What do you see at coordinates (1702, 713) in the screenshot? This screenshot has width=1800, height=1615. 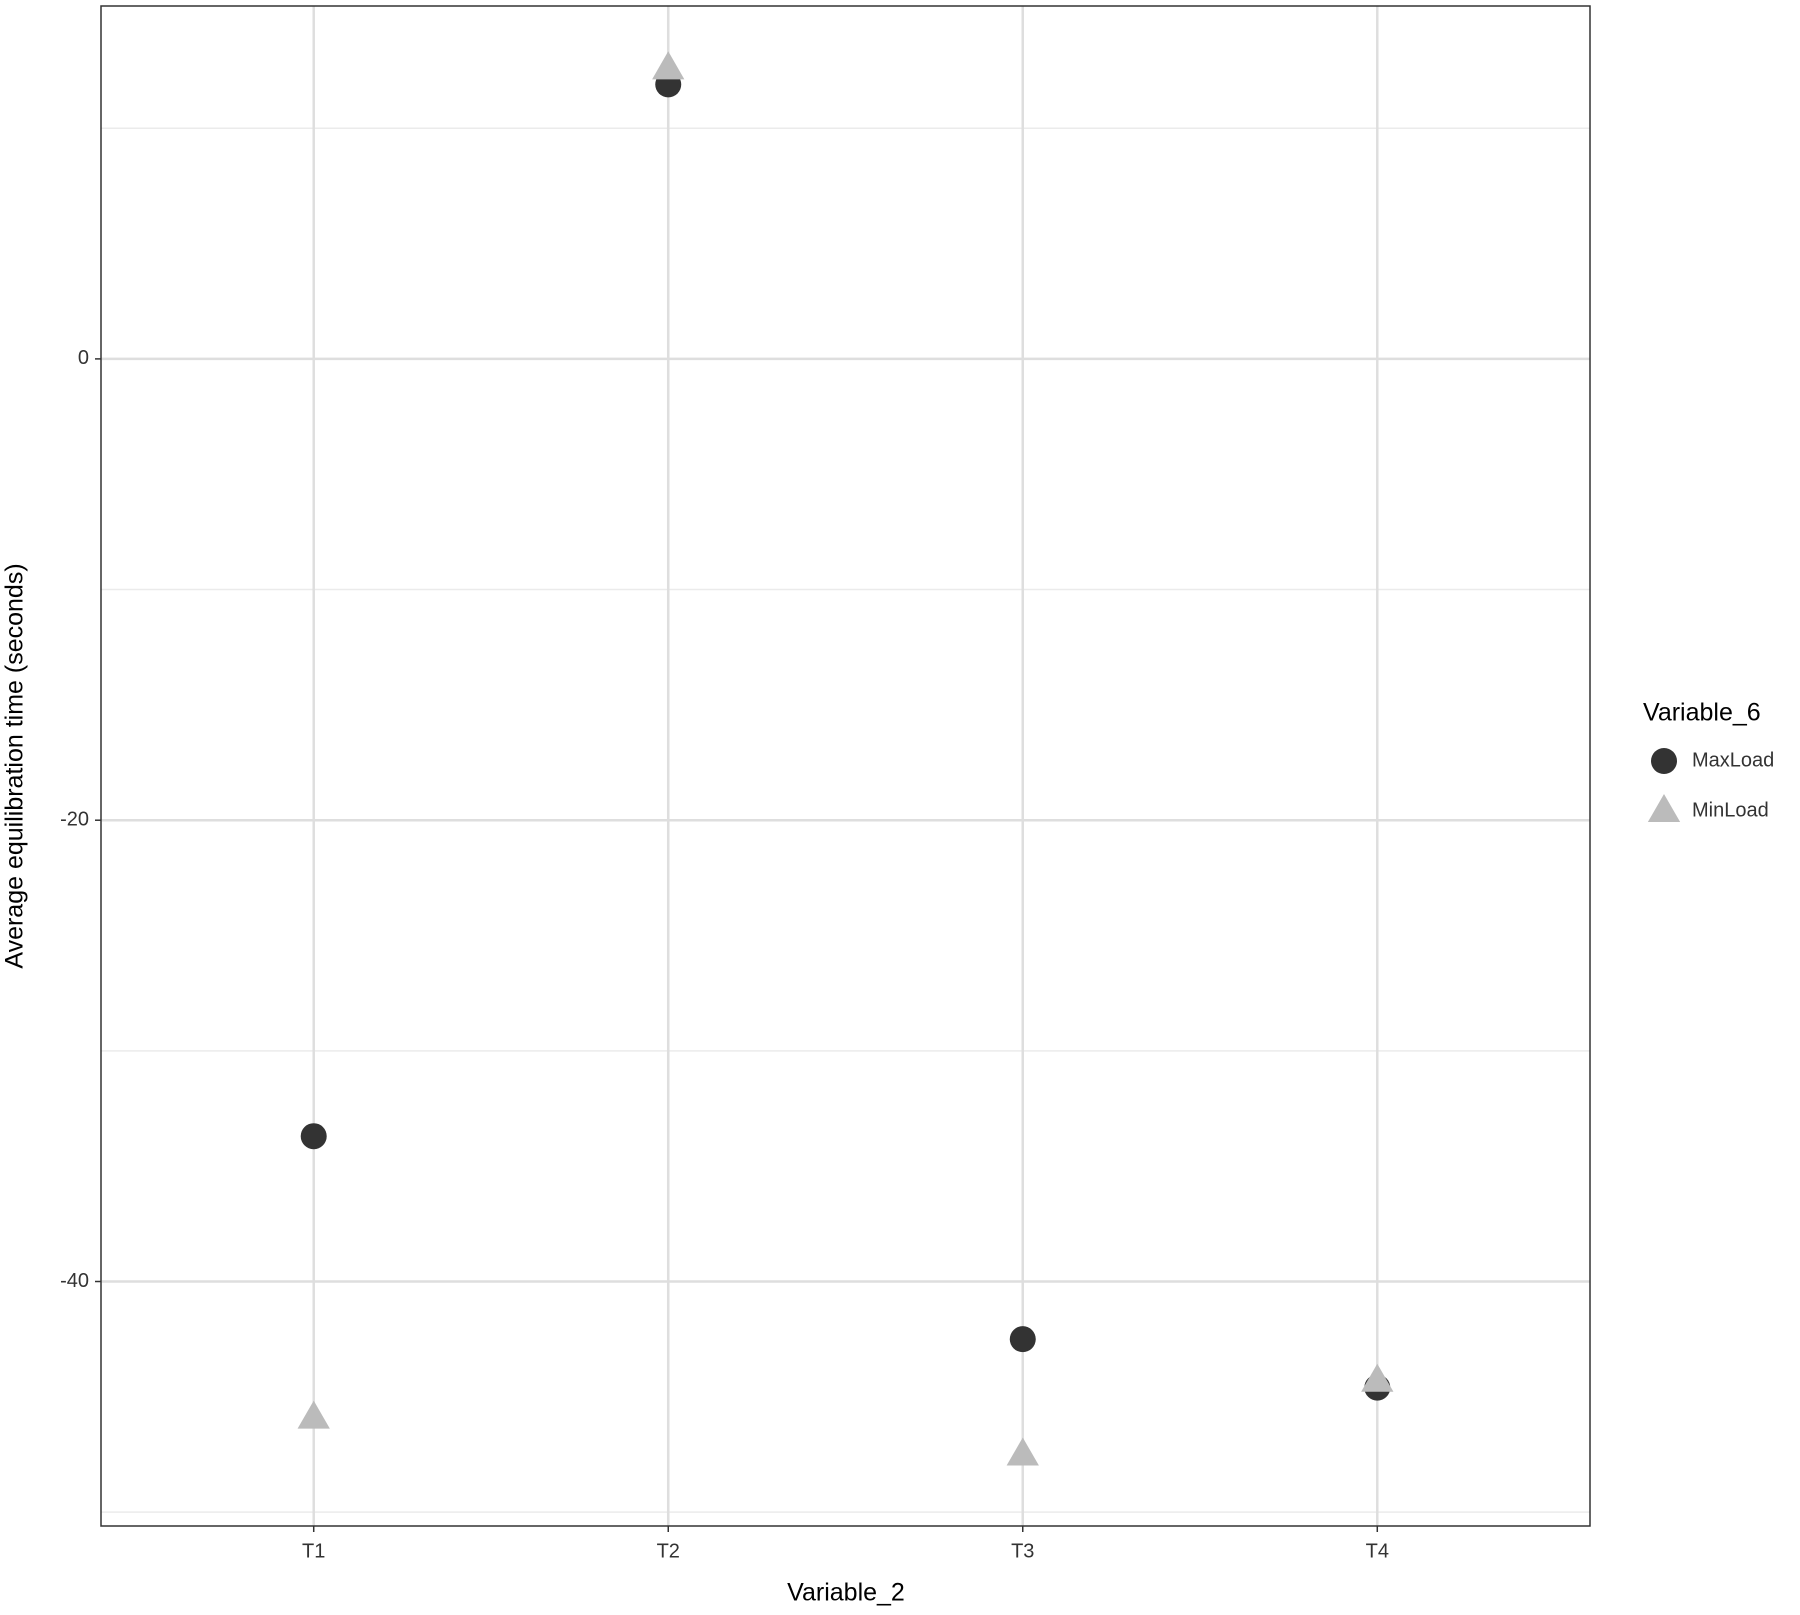 I see `legend-title: Variable_6` at bounding box center [1702, 713].